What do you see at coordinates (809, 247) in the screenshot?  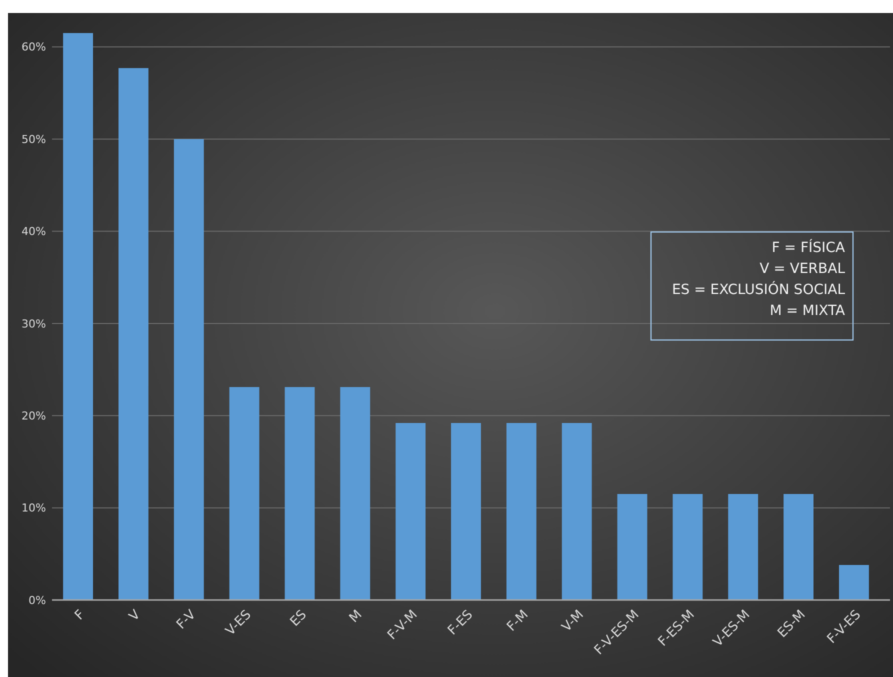 I see `annotation: F = FÍSICA` at bounding box center [809, 247].